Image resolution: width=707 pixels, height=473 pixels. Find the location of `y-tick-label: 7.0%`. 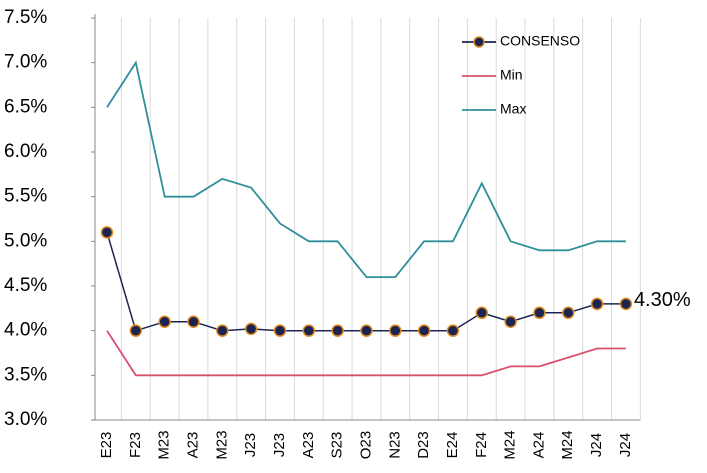

y-tick-label: 7.0% is located at coordinates (25, 62).